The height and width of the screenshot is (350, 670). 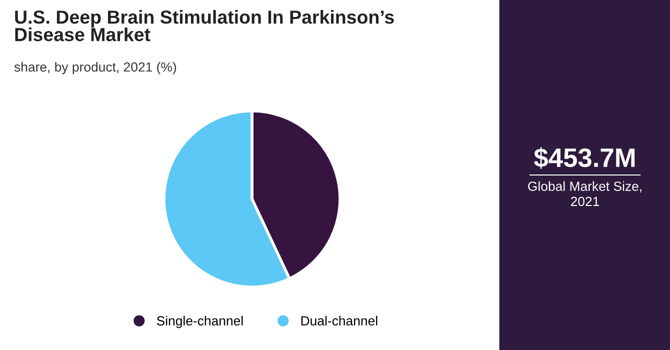 What do you see at coordinates (584, 158) in the screenshot?
I see `text: $453.7M` at bounding box center [584, 158].